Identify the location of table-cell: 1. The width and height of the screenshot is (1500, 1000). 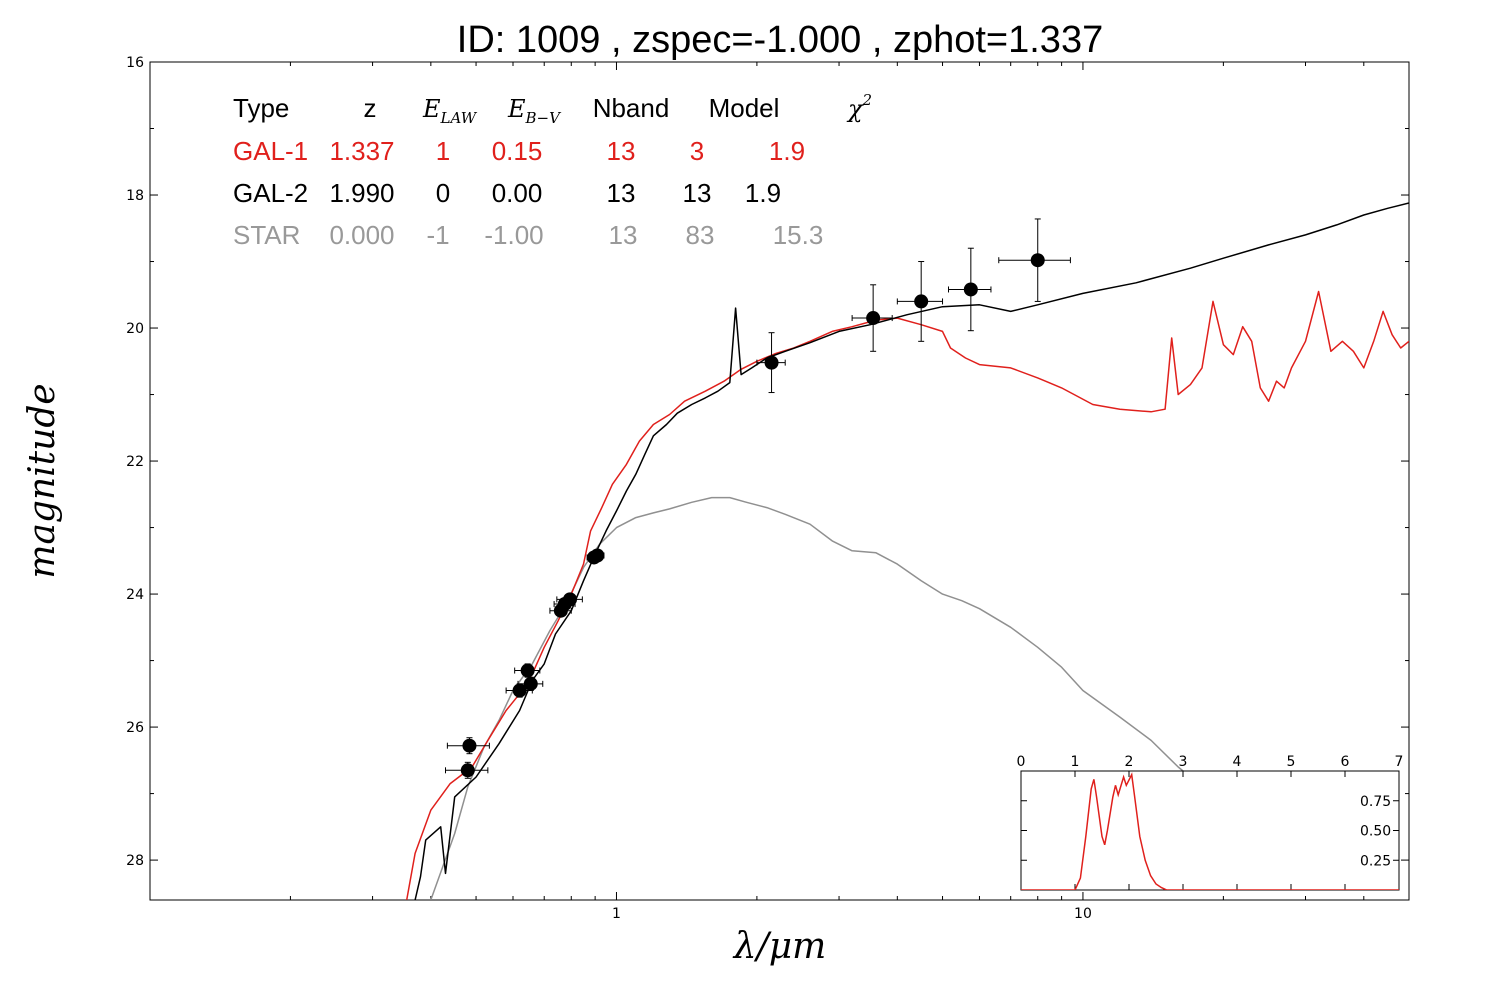
(443, 151).